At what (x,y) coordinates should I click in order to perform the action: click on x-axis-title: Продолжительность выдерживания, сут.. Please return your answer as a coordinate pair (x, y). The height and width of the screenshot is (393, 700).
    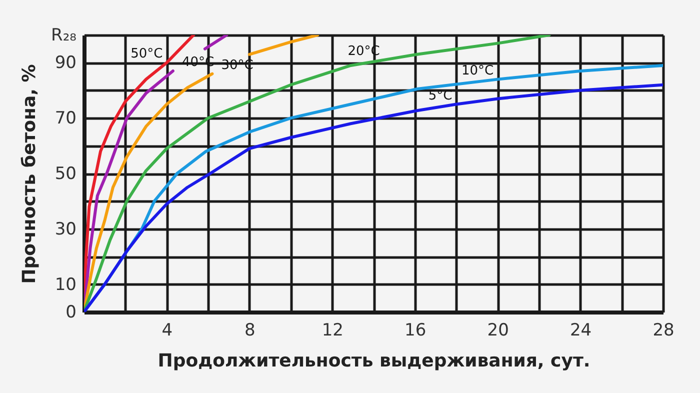
    Looking at the image, I should click on (374, 361).